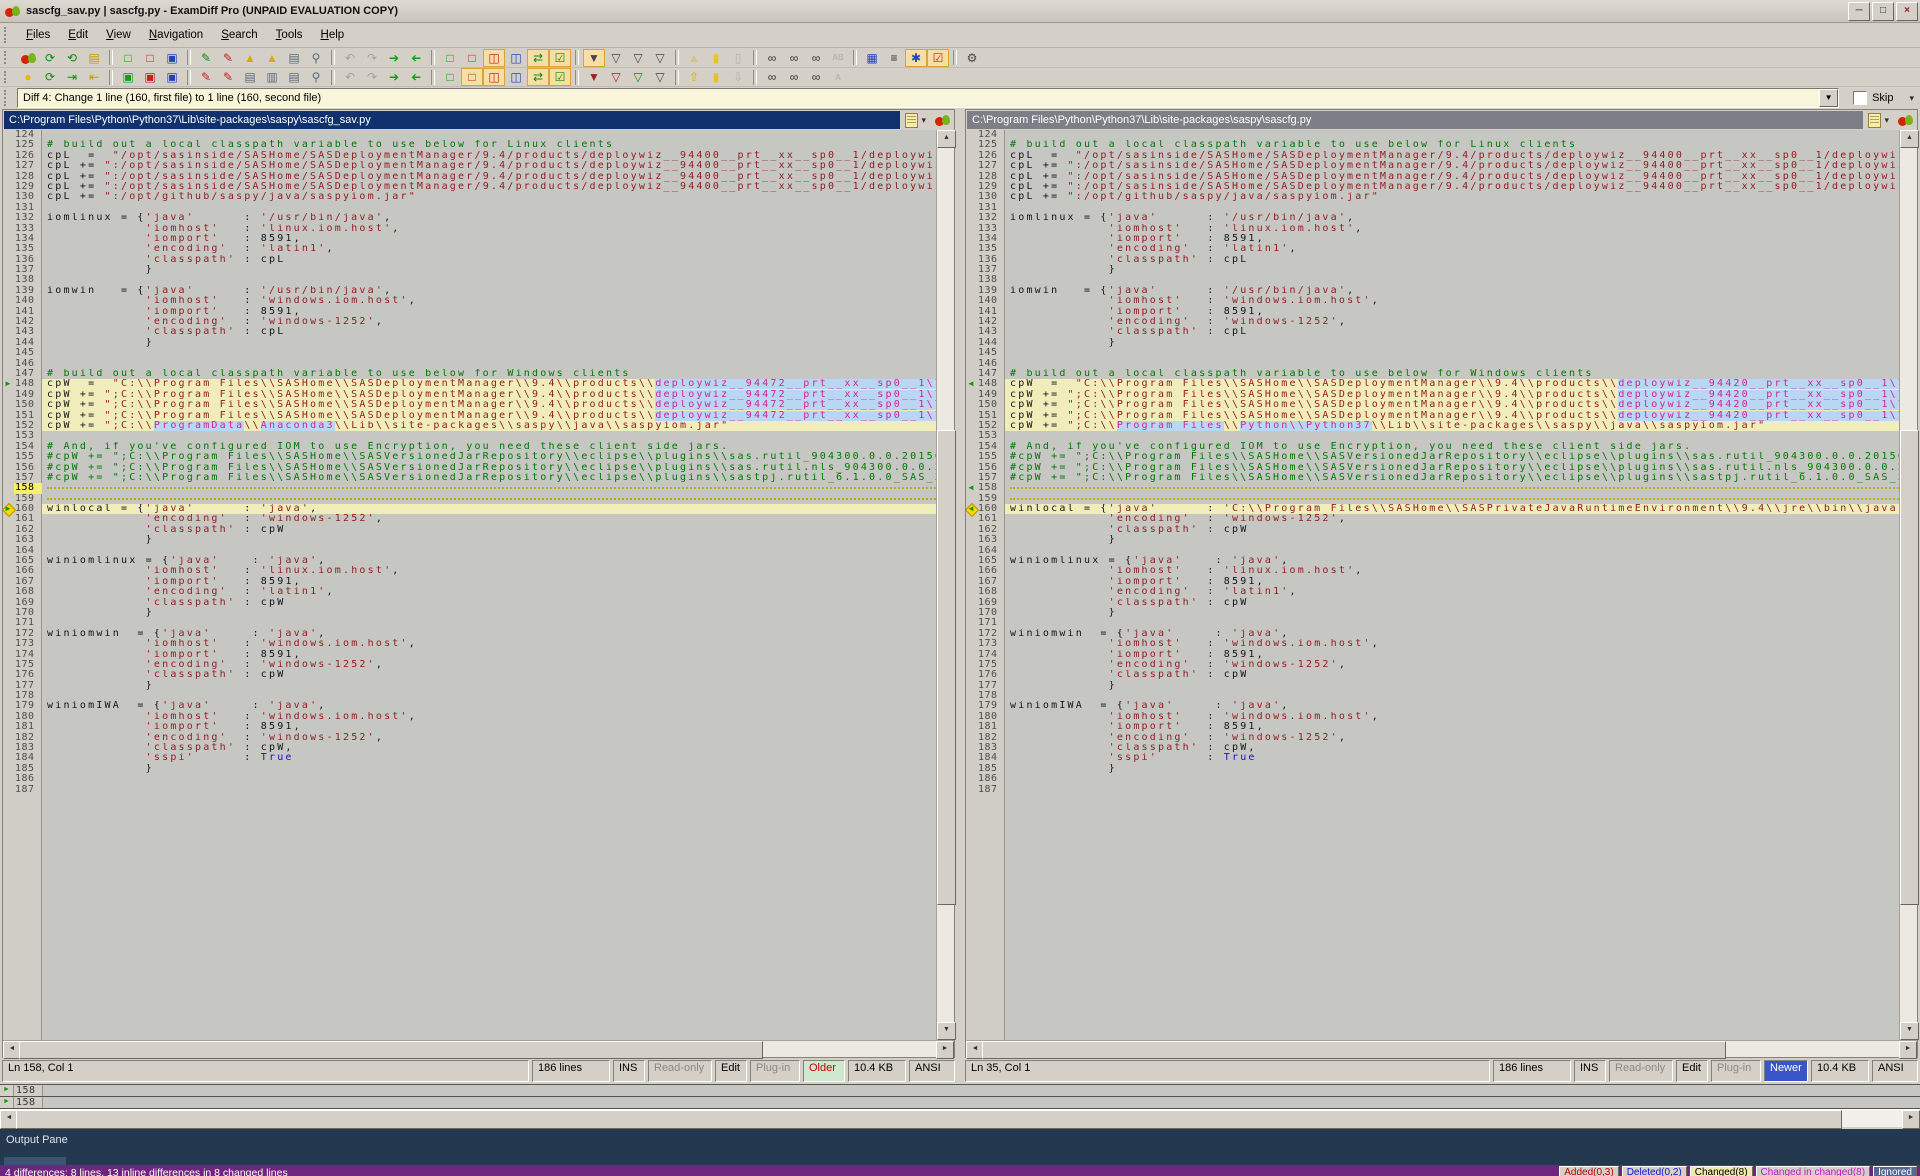 The height and width of the screenshot is (1176, 1920). Describe the element at coordinates (250, 77) in the screenshot. I see `copy-to-first-button: ▤` at that location.